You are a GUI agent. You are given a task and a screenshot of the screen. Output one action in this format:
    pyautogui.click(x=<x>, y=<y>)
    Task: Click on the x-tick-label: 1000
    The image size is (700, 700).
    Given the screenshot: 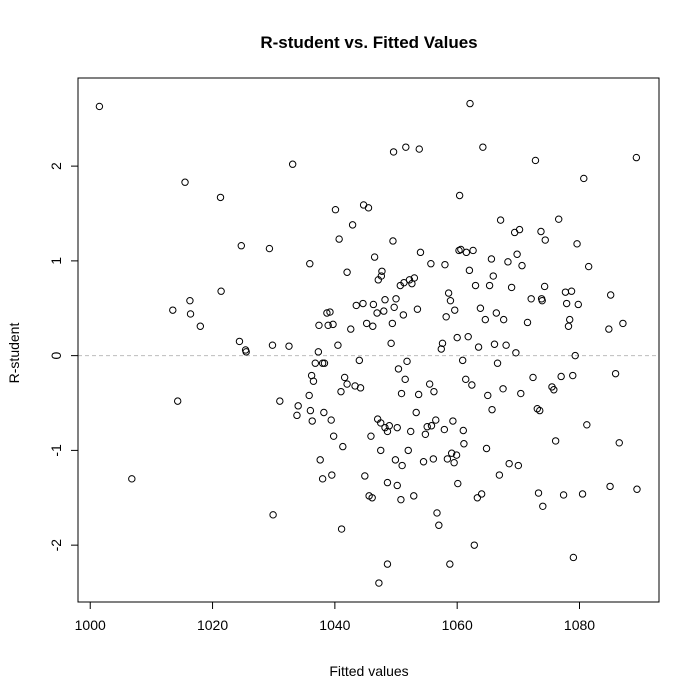 What is the action you would take?
    pyautogui.click(x=90, y=625)
    